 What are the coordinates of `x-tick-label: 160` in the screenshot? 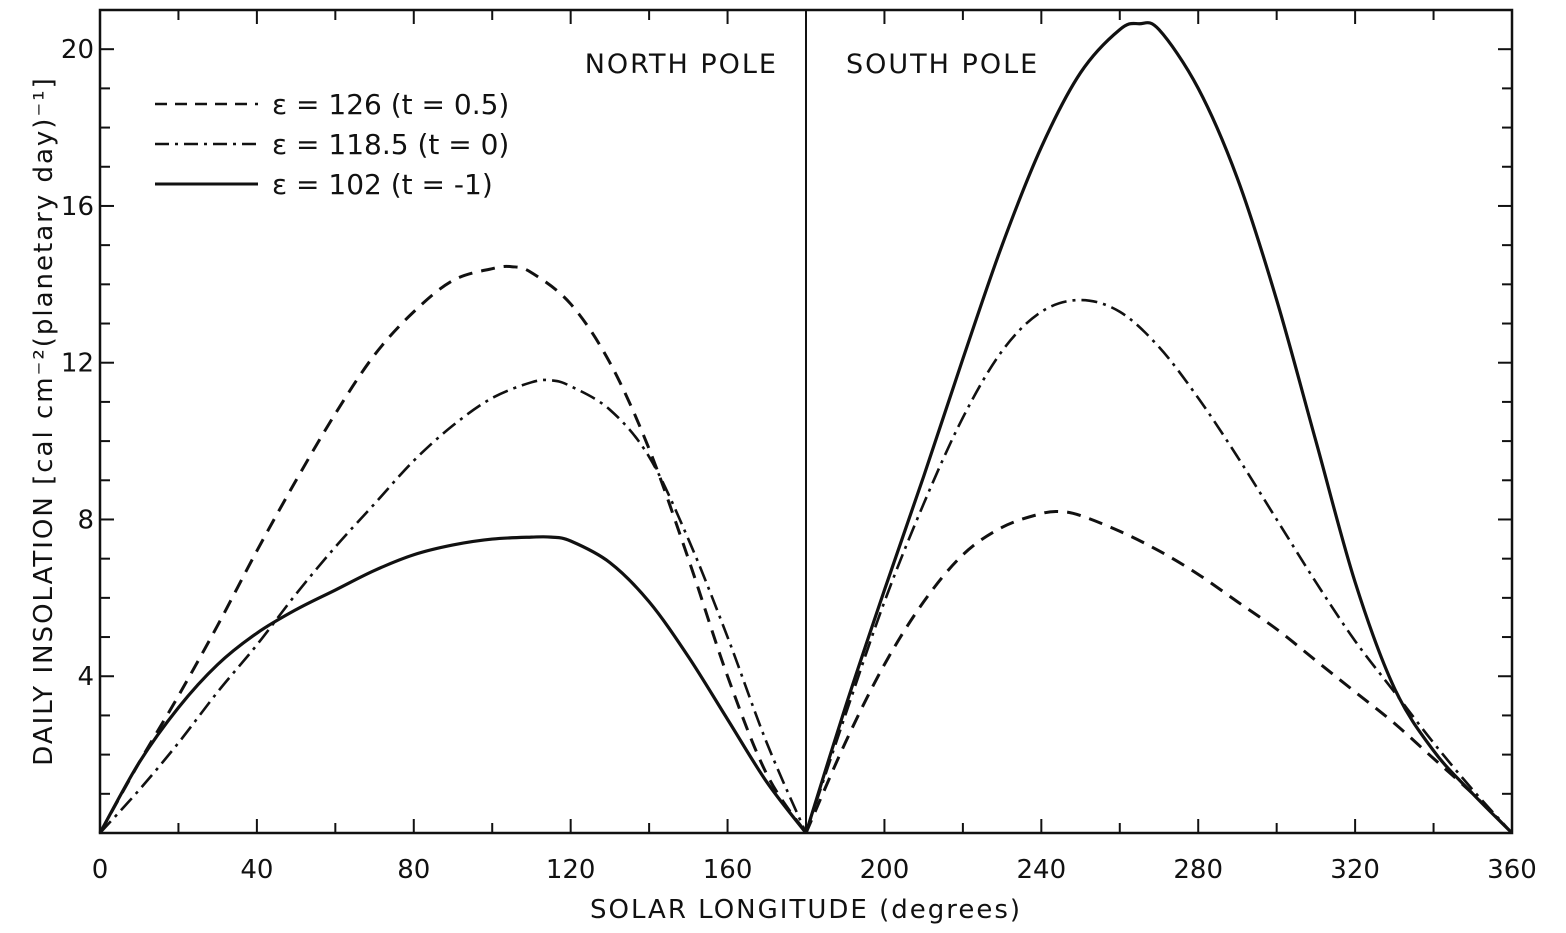 It's located at (728, 870).